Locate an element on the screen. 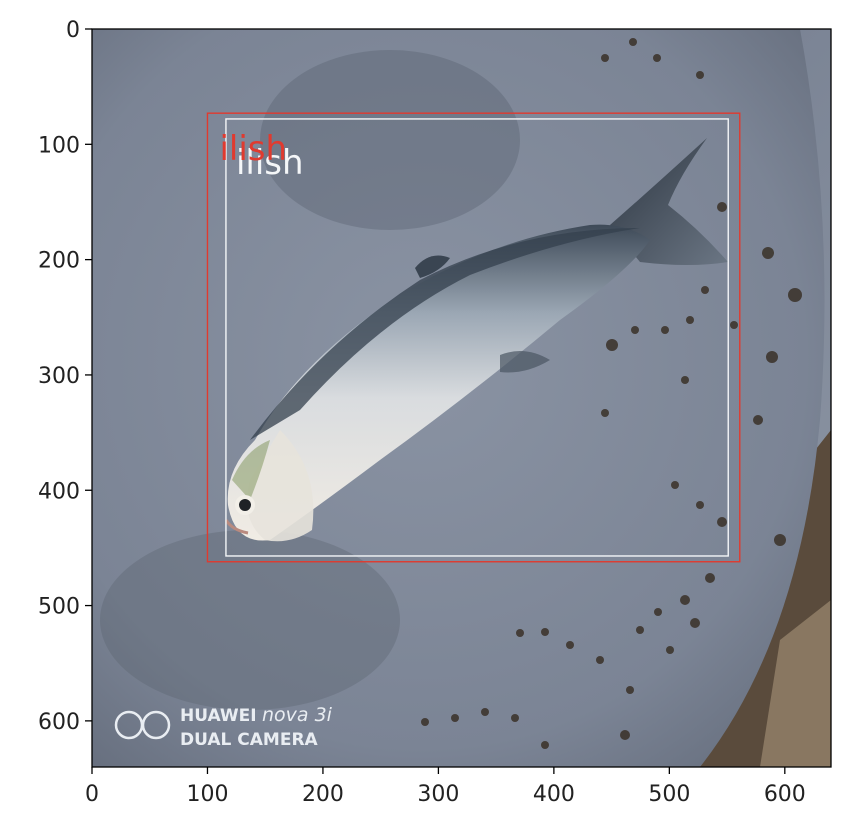 Image resolution: width=844 pixels, height=832 pixels. camera-watermark: HUAWEI nova 3i DUAL CAMERA is located at coordinates (223, 727).